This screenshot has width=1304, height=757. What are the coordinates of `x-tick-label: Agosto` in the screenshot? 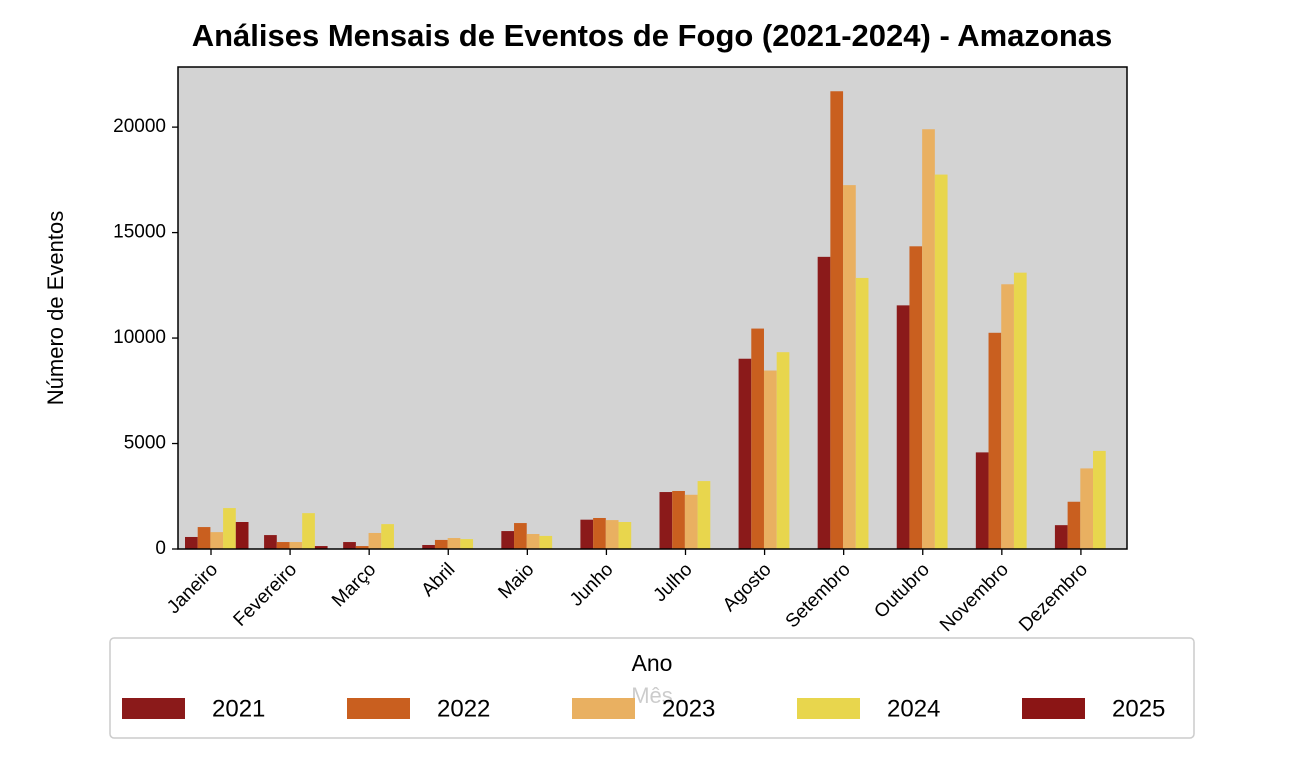 It's located at (747, 587).